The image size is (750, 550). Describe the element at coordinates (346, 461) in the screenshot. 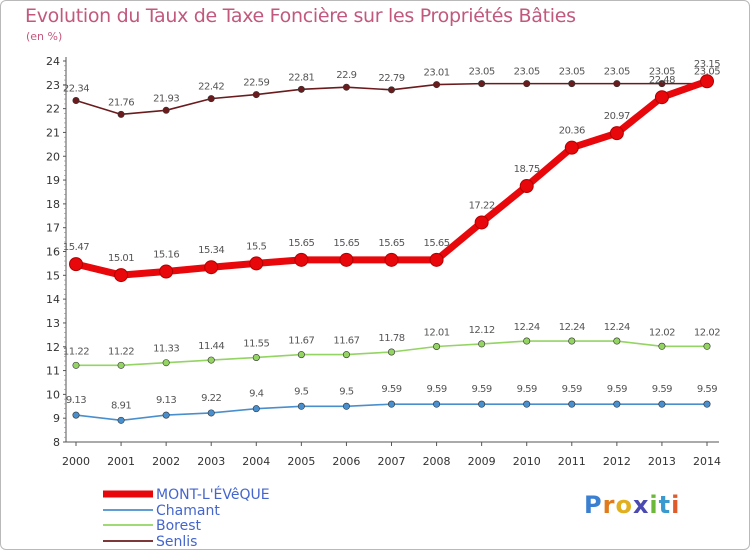

I see `x-tick-label: 2006` at that location.